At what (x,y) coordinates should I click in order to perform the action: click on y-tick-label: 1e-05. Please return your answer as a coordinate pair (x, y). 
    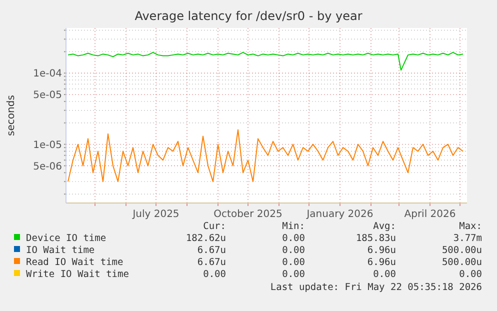
    Looking at the image, I should click on (47, 145).